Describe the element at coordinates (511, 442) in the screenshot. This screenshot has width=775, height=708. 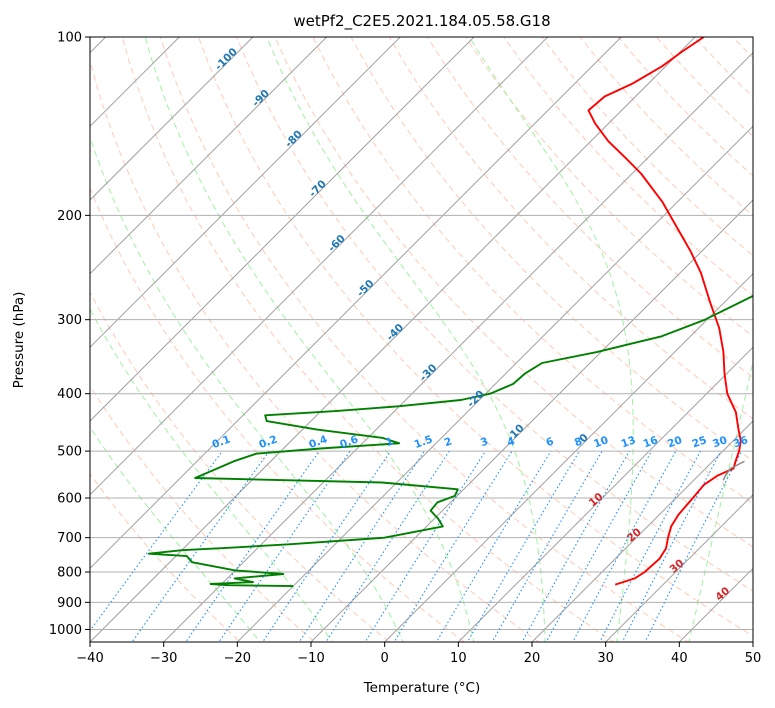
I see `mixing-ratio-label: 4` at that location.